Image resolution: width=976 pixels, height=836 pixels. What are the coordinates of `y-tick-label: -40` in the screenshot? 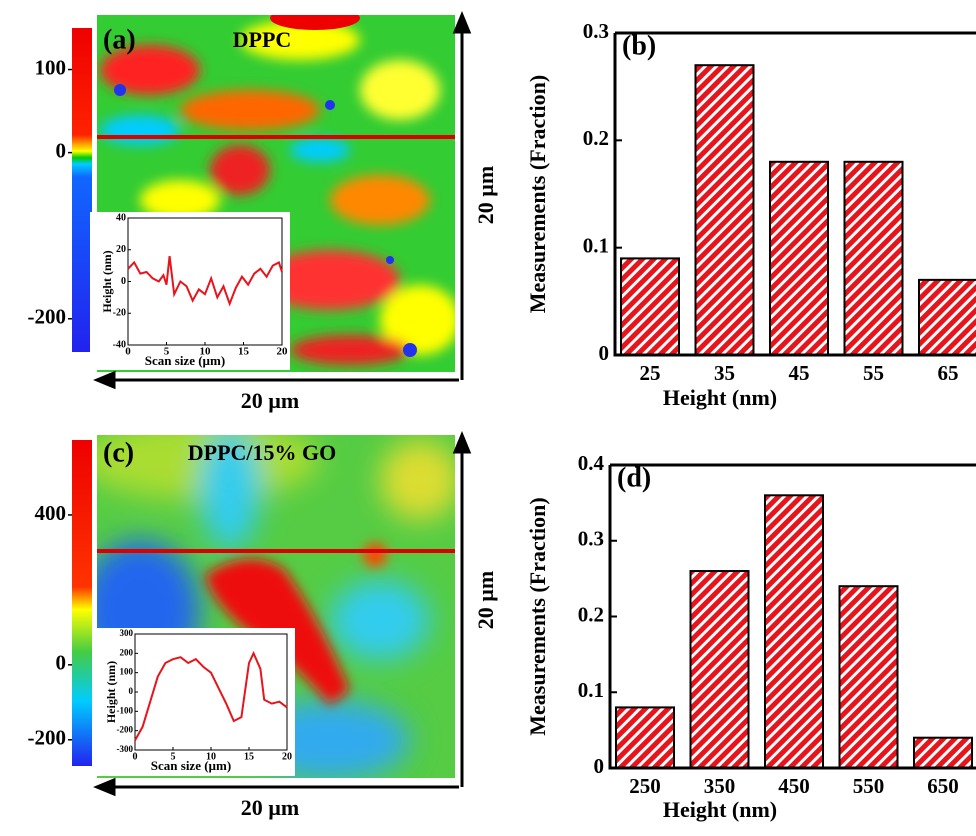 It's located at (119, 344).